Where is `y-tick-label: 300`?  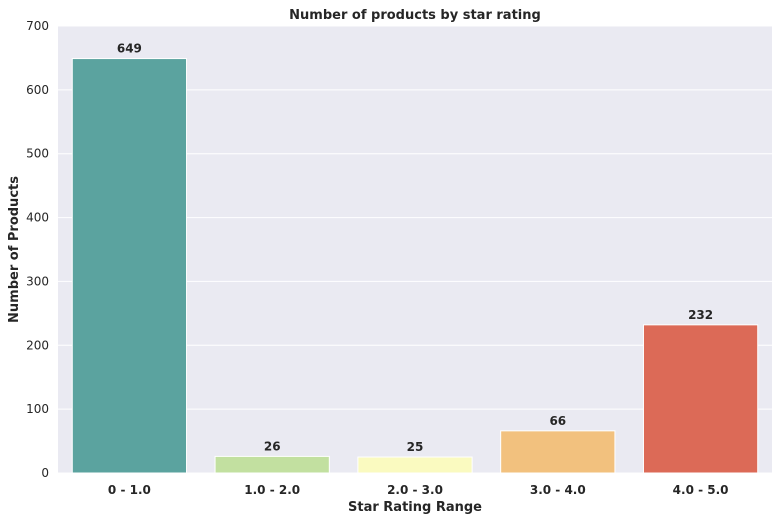 y-tick-label: 300 is located at coordinates (37, 281).